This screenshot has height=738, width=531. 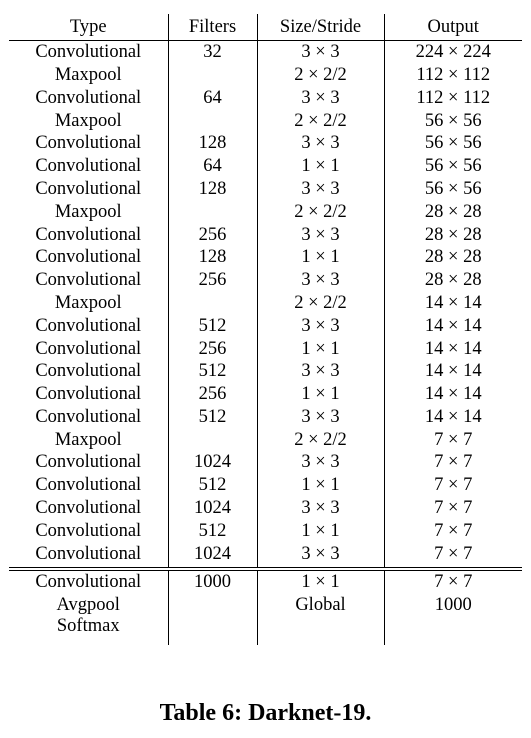 What do you see at coordinates (89, 605) in the screenshot?
I see `cell-type: Avgpool` at bounding box center [89, 605].